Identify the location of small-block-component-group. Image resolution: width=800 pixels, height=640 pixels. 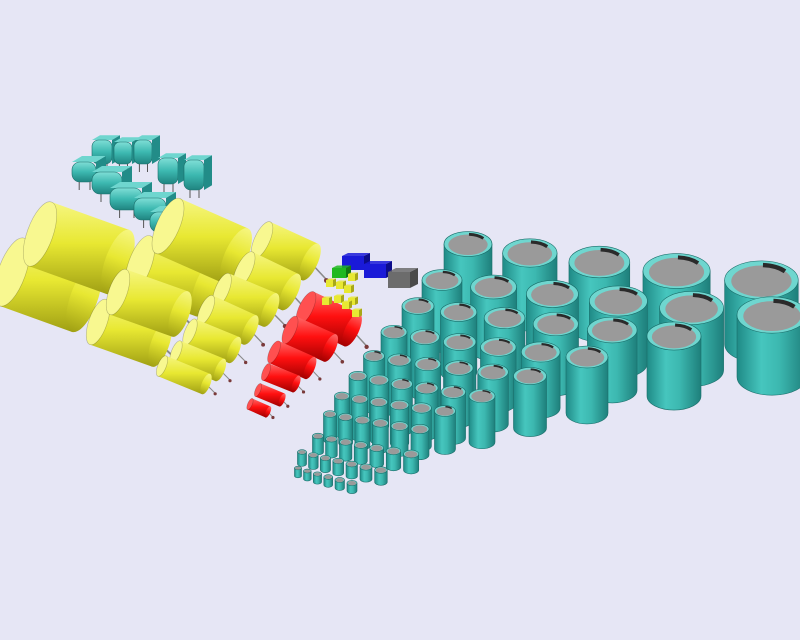
(370, 285).